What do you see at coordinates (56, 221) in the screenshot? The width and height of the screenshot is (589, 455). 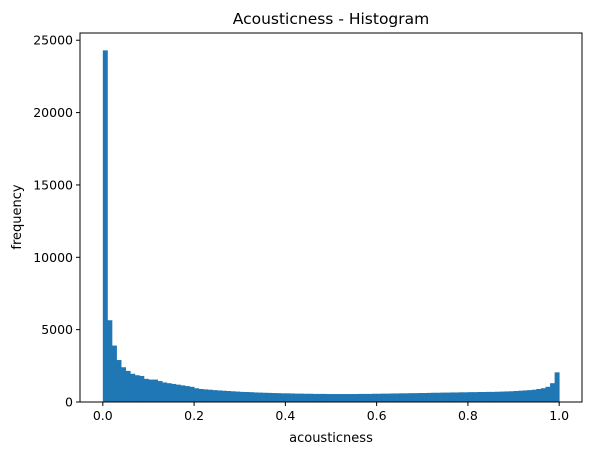 I see `y-axis-ticks: 0 5000 10000 15000 20000 25000` at bounding box center [56, 221].